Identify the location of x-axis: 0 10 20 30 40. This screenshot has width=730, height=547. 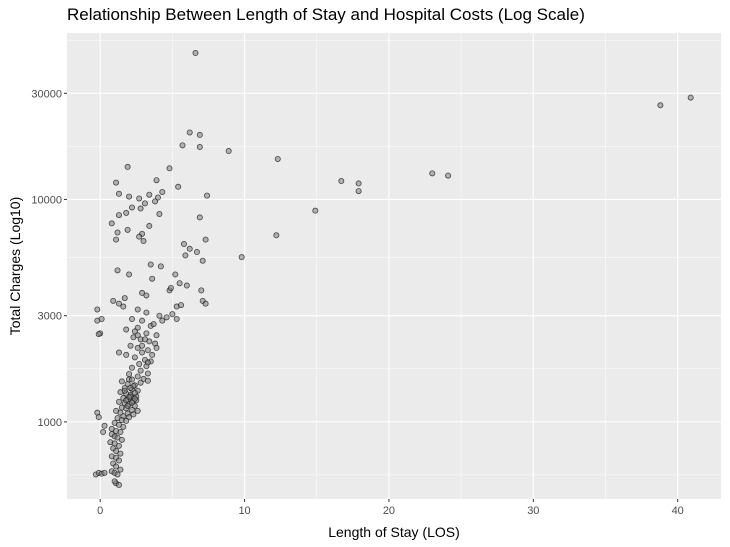
(390, 508).